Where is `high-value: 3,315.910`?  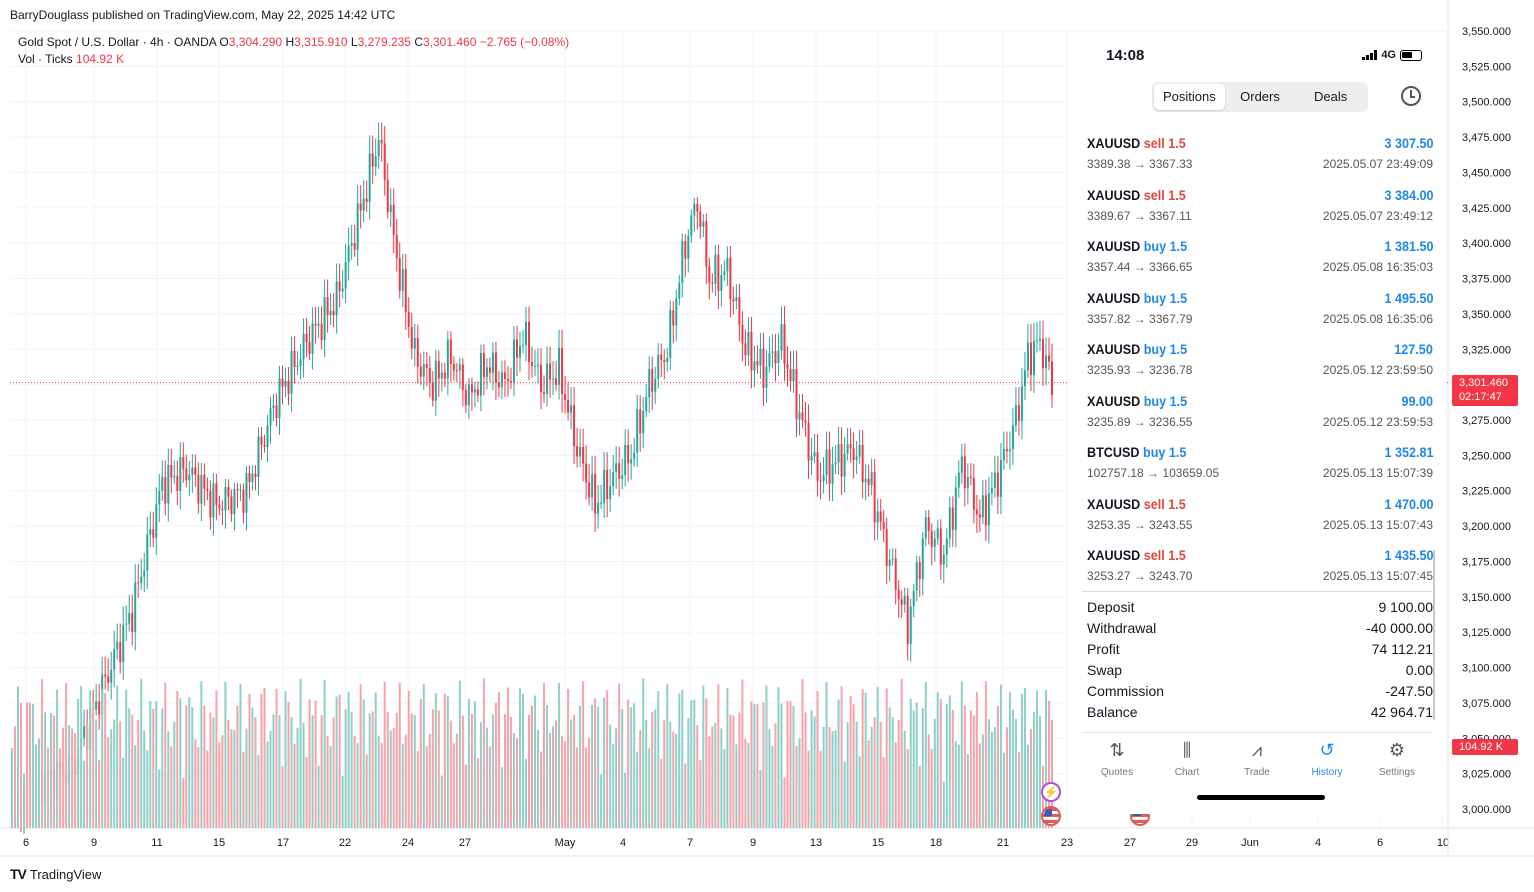 high-value: 3,315.910 is located at coordinates (321, 42).